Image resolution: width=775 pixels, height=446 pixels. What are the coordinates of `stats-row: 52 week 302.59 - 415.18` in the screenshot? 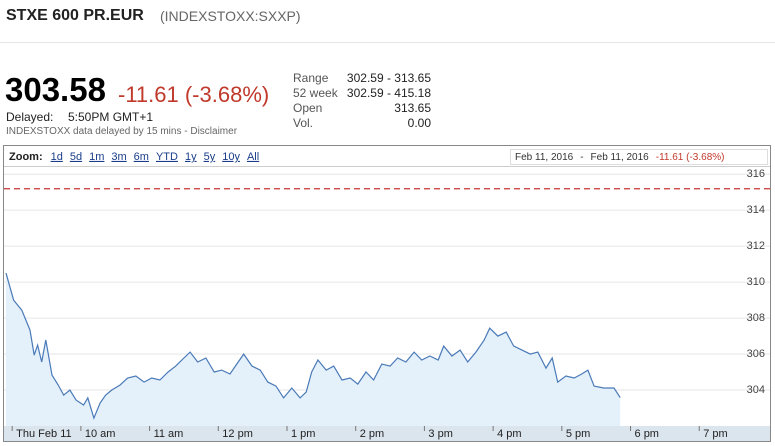 It's located at (363, 93).